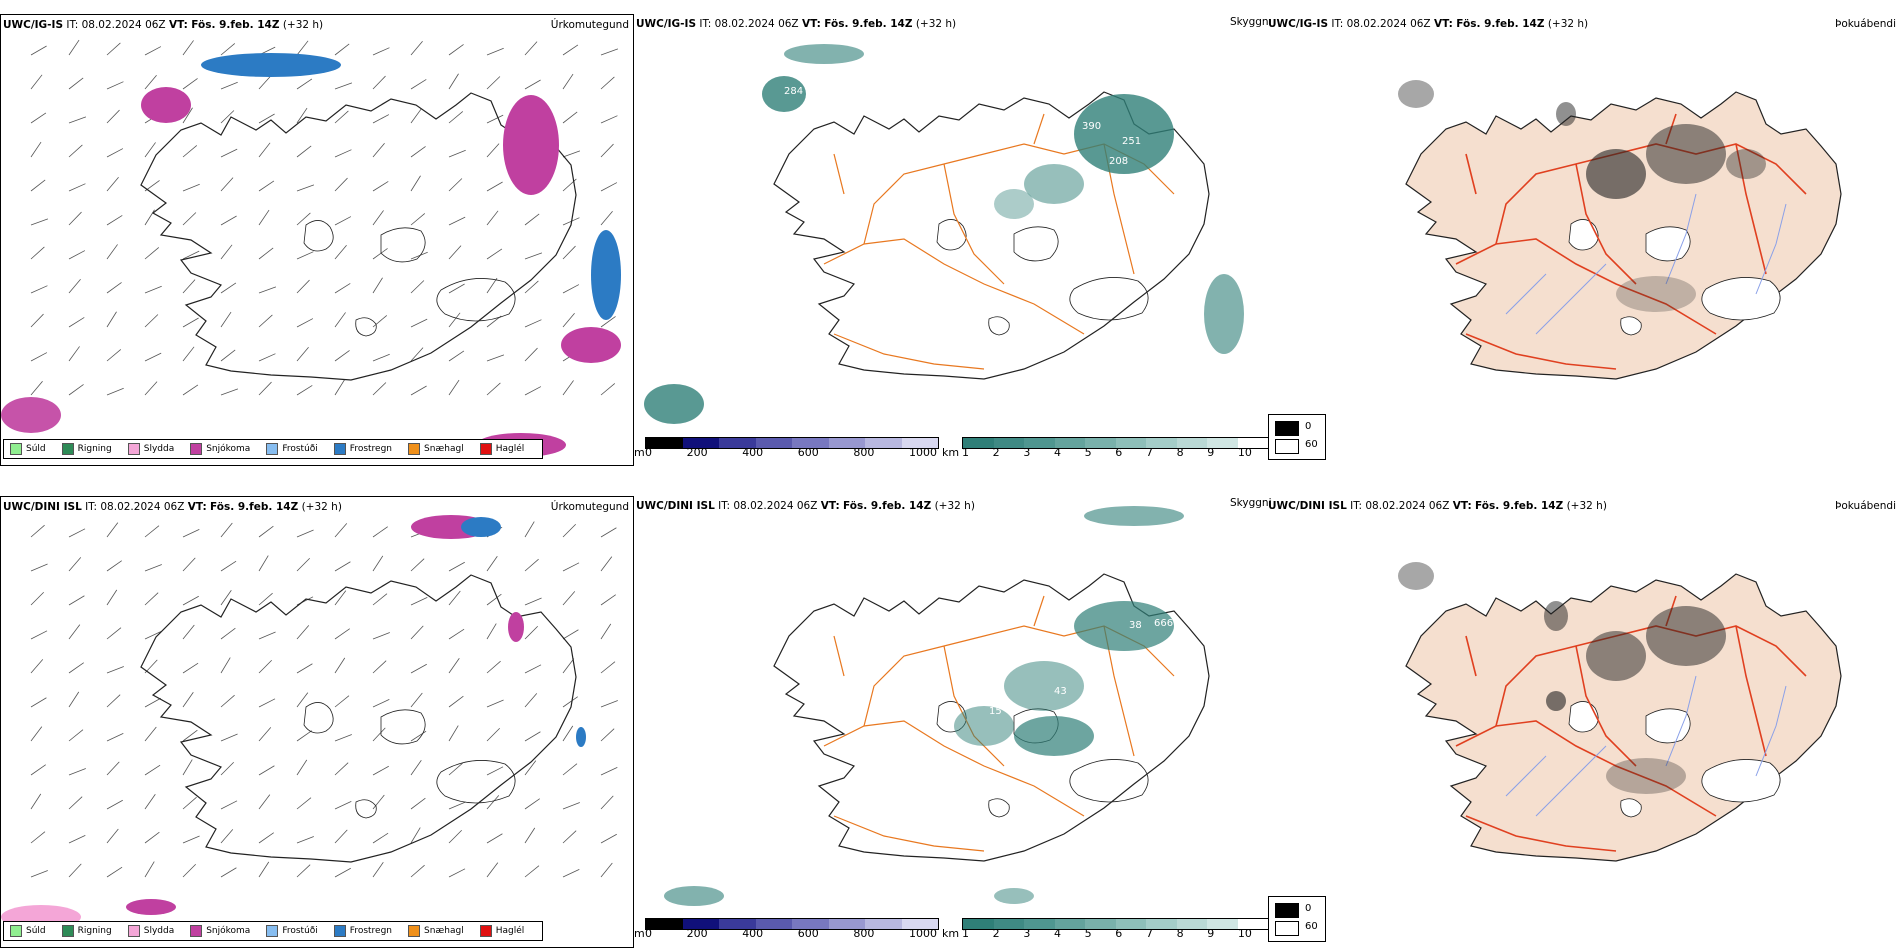  Describe the element at coordinates (228, 449) in the screenshot. I see `legend-label: Snjókoma` at that location.